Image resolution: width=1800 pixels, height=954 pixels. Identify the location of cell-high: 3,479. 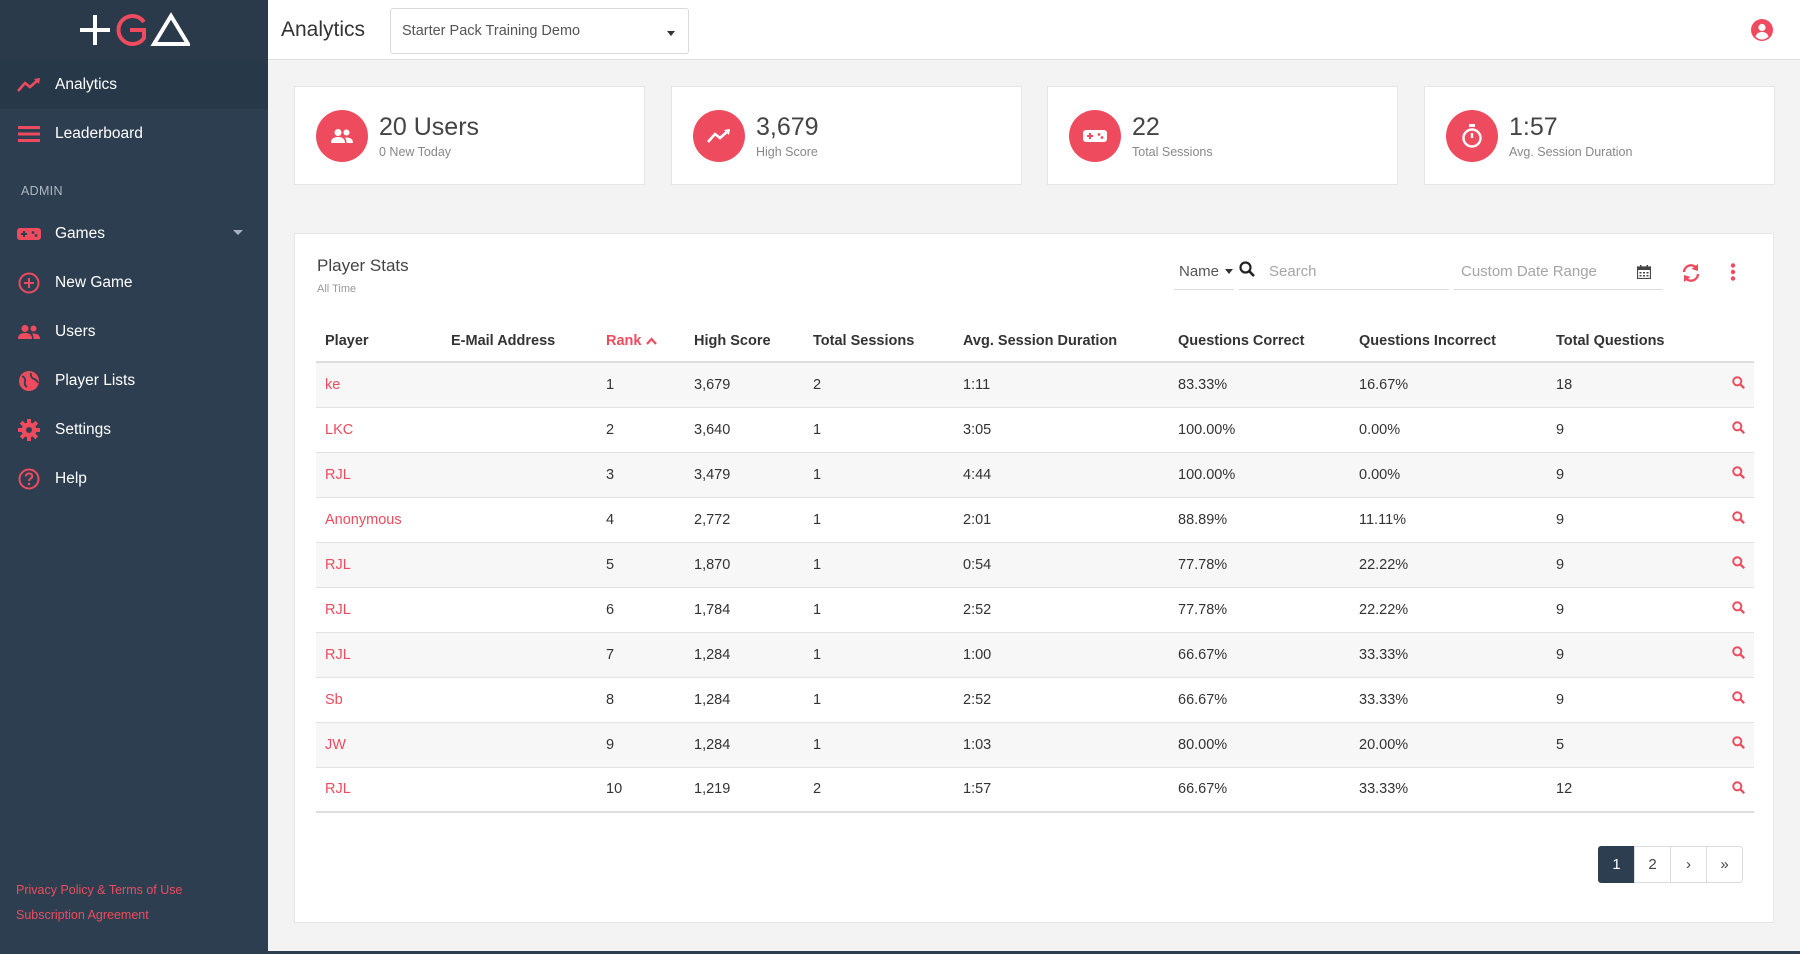
(744, 475).